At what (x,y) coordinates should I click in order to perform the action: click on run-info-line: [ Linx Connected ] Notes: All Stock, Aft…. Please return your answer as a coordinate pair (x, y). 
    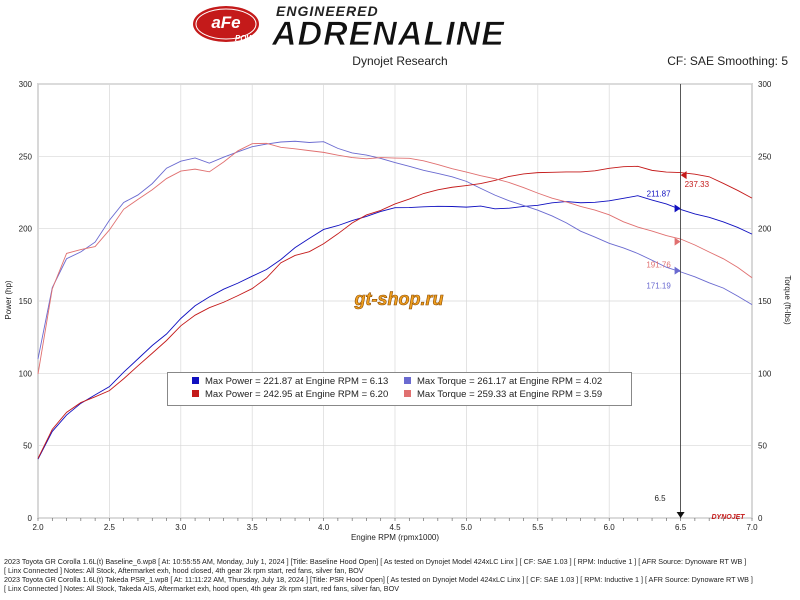
    Looking at the image, I should click on (184, 570).